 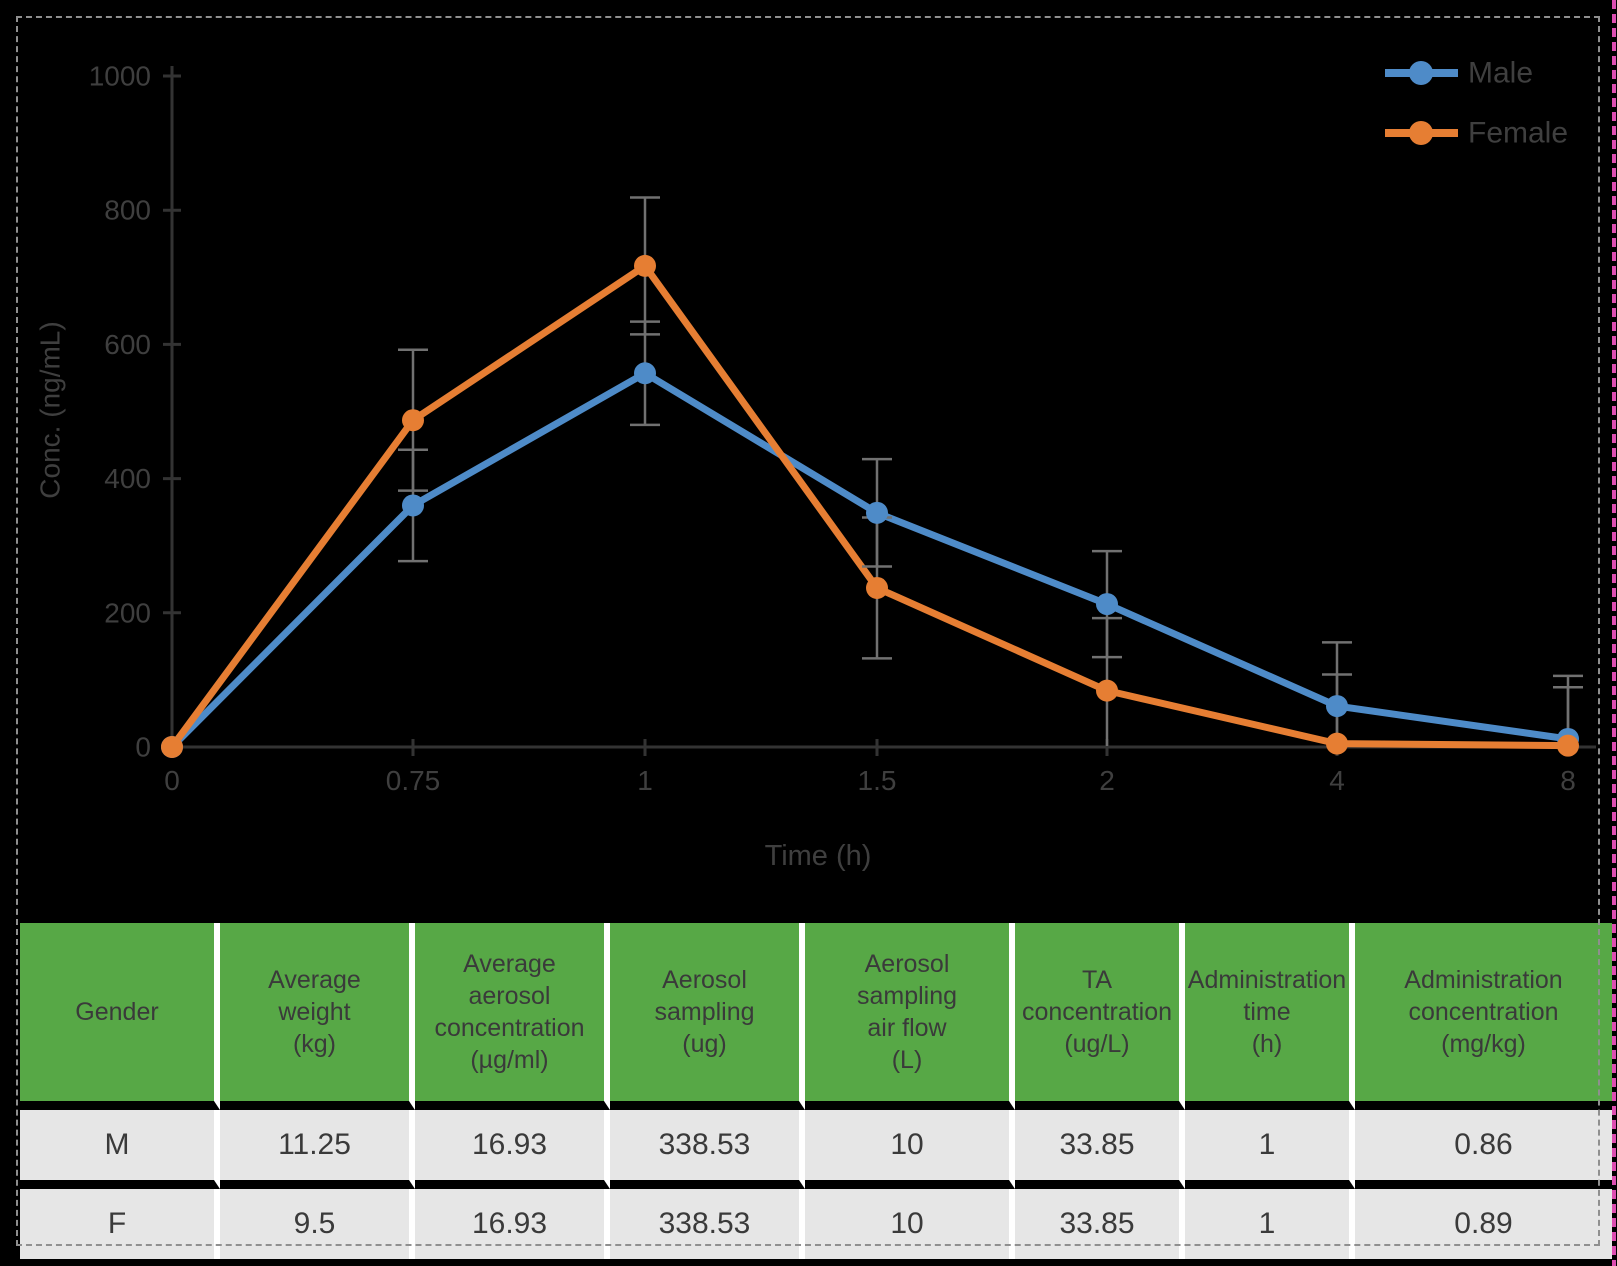 I want to click on x-tick-label: 1.5, so click(x=877, y=780).